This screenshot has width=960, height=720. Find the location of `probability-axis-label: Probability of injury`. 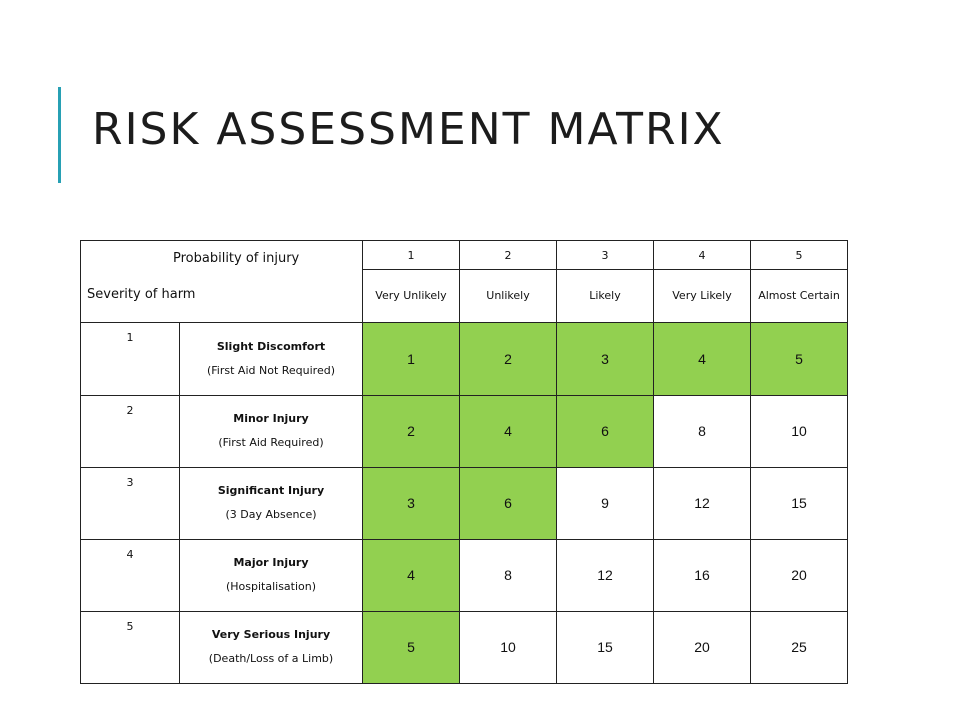

probability-axis-label: Probability of injury is located at coordinates (236, 258).